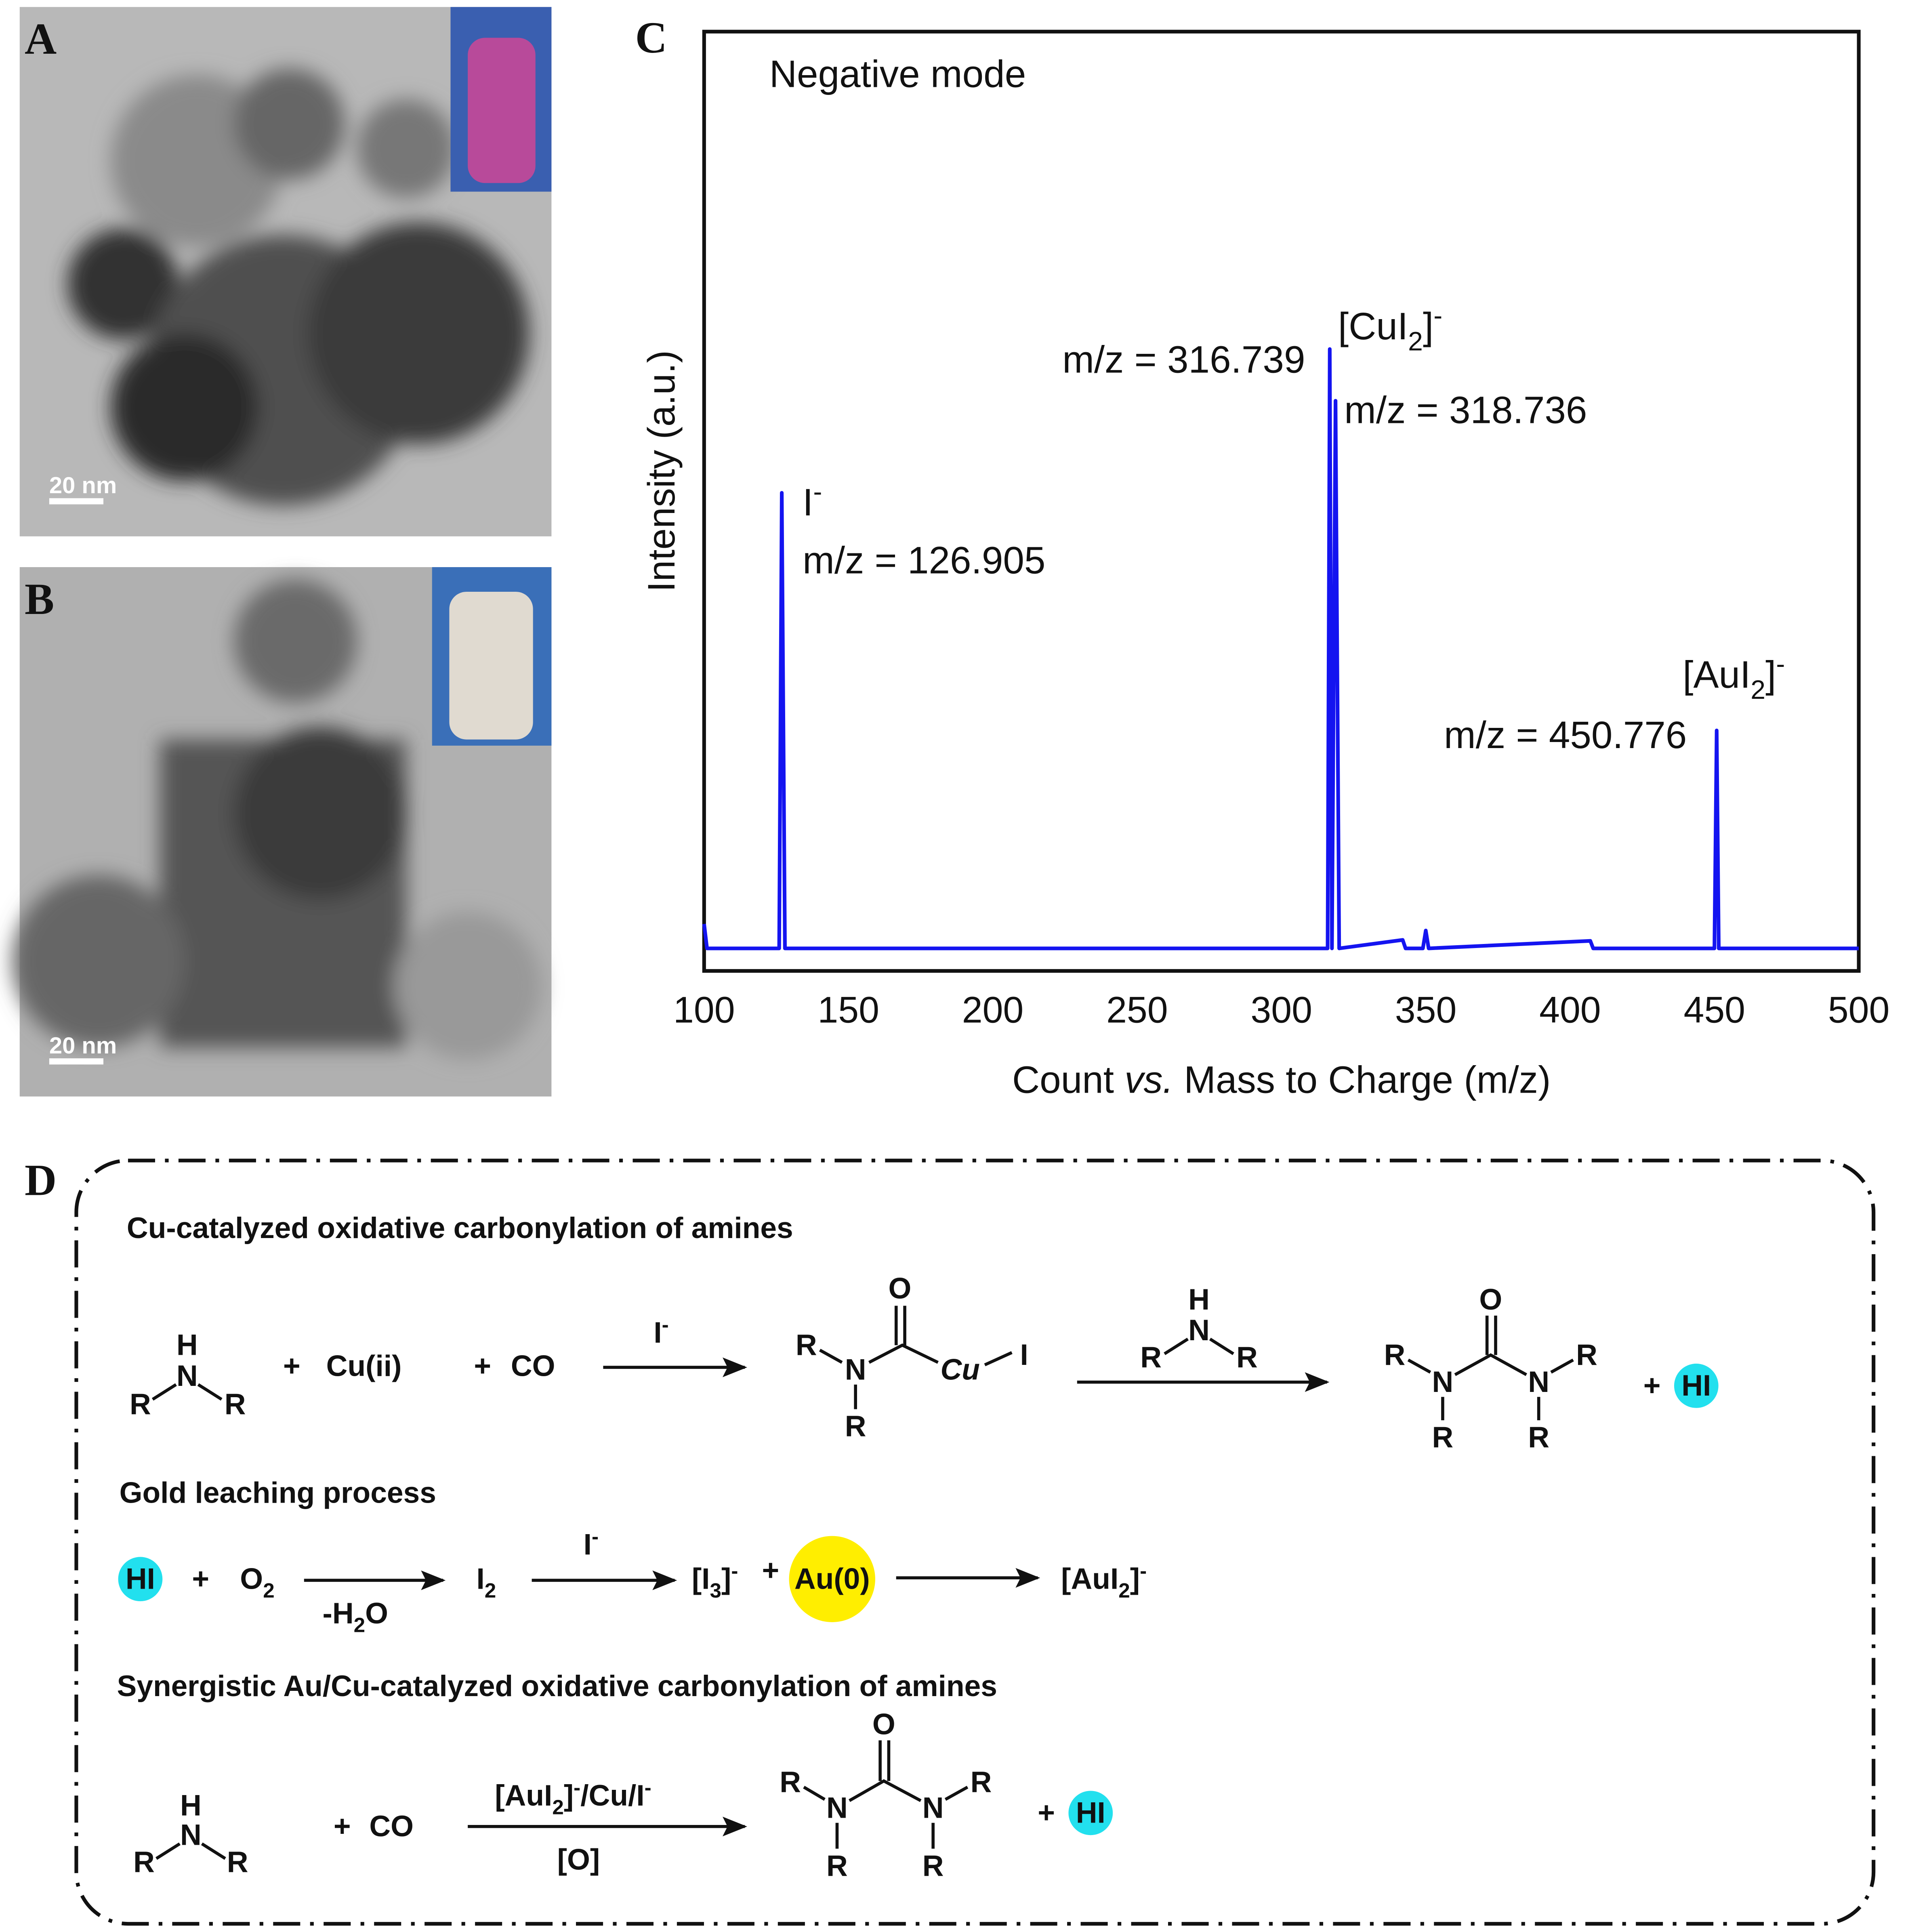 The width and height of the screenshot is (1908, 1932). Describe the element at coordinates (282, 832) in the screenshot. I see `tem-image-b` at that location.